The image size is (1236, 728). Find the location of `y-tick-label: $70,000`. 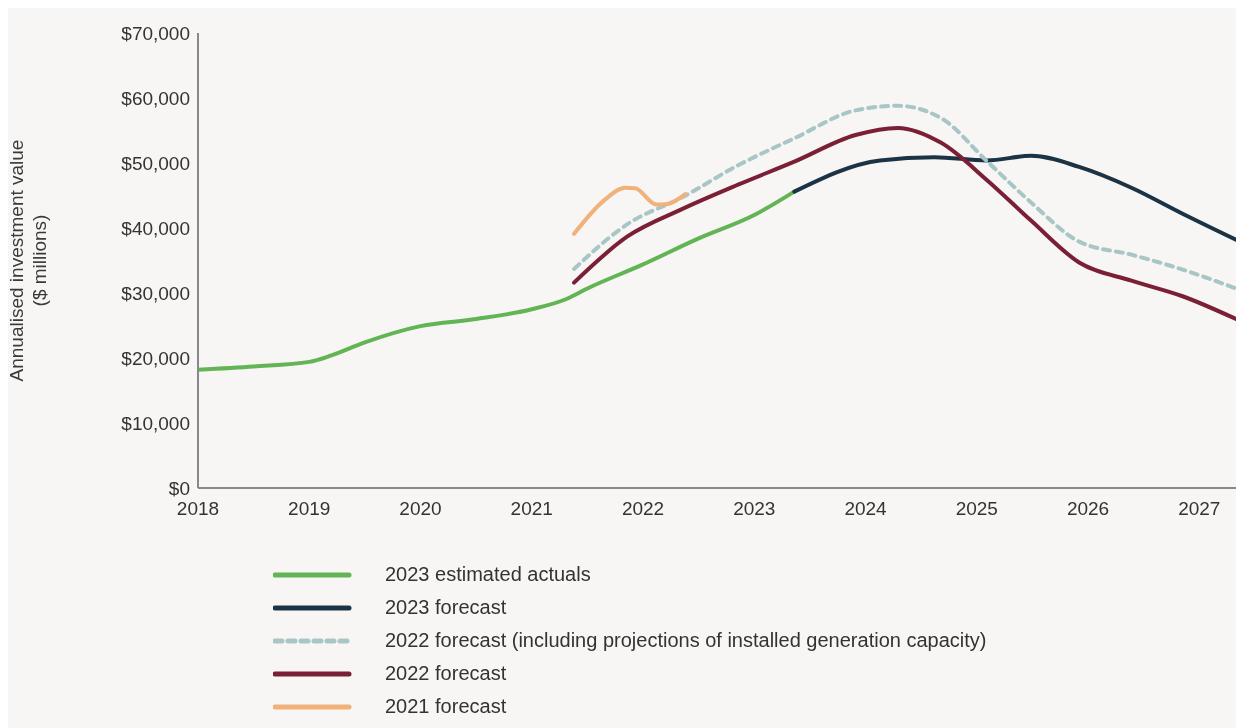

y-tick-label: $70,000 is located at coordinates (155, 33).